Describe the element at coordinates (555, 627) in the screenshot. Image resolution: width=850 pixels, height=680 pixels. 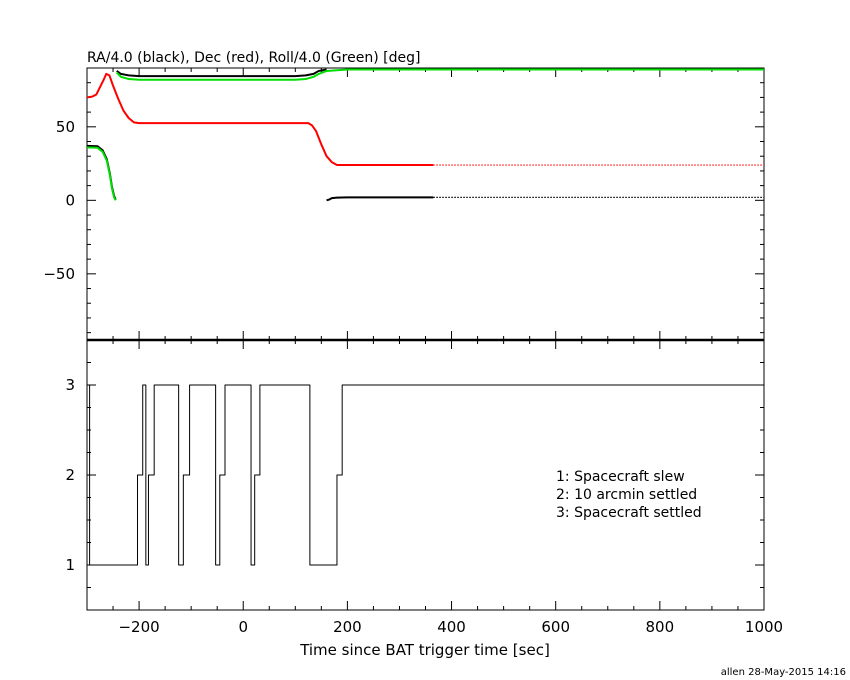
I see `x-tick-label: 600` at that location.